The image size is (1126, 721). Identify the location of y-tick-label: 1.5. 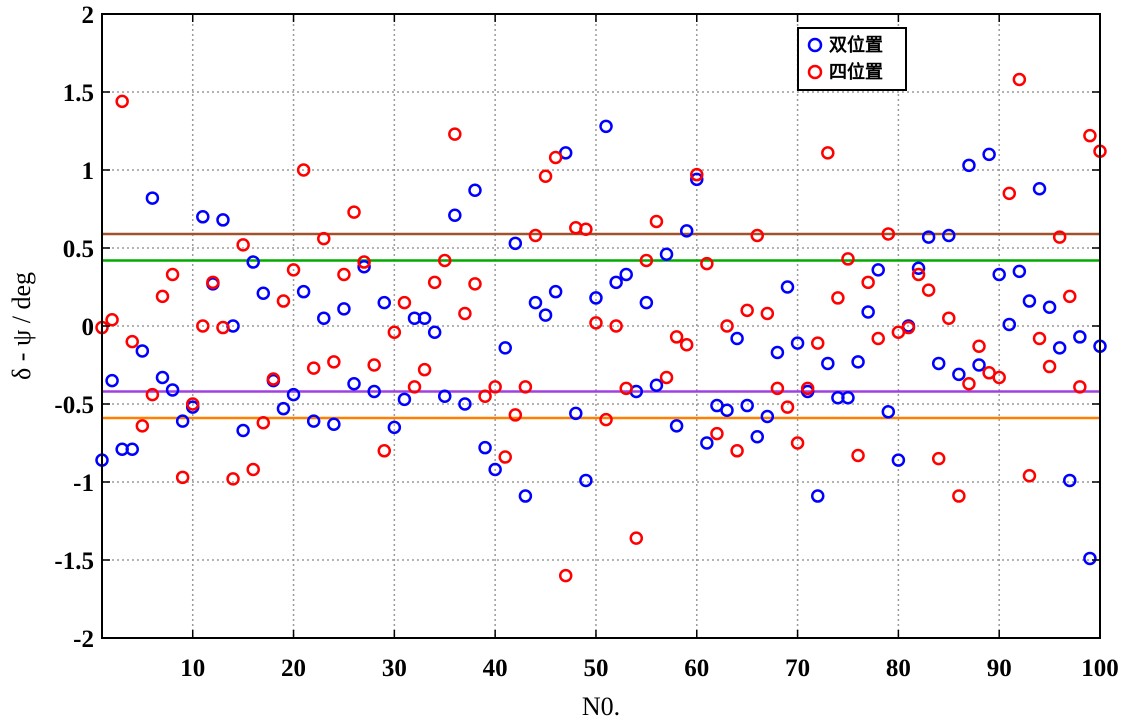
(78, 93).